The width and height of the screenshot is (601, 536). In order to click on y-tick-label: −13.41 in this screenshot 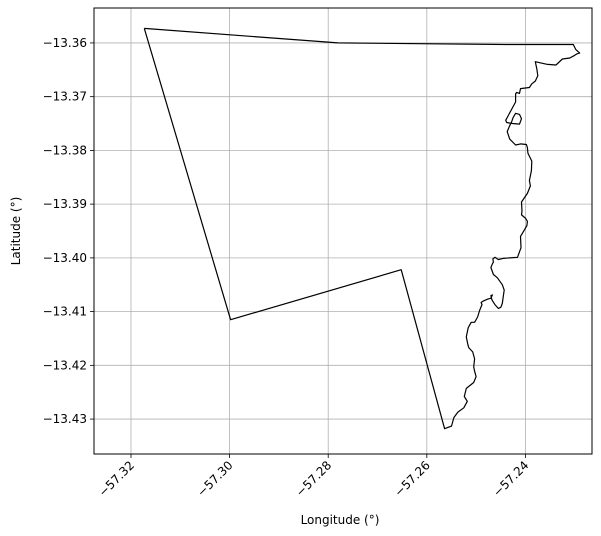, I will do `click(65, 312)`.